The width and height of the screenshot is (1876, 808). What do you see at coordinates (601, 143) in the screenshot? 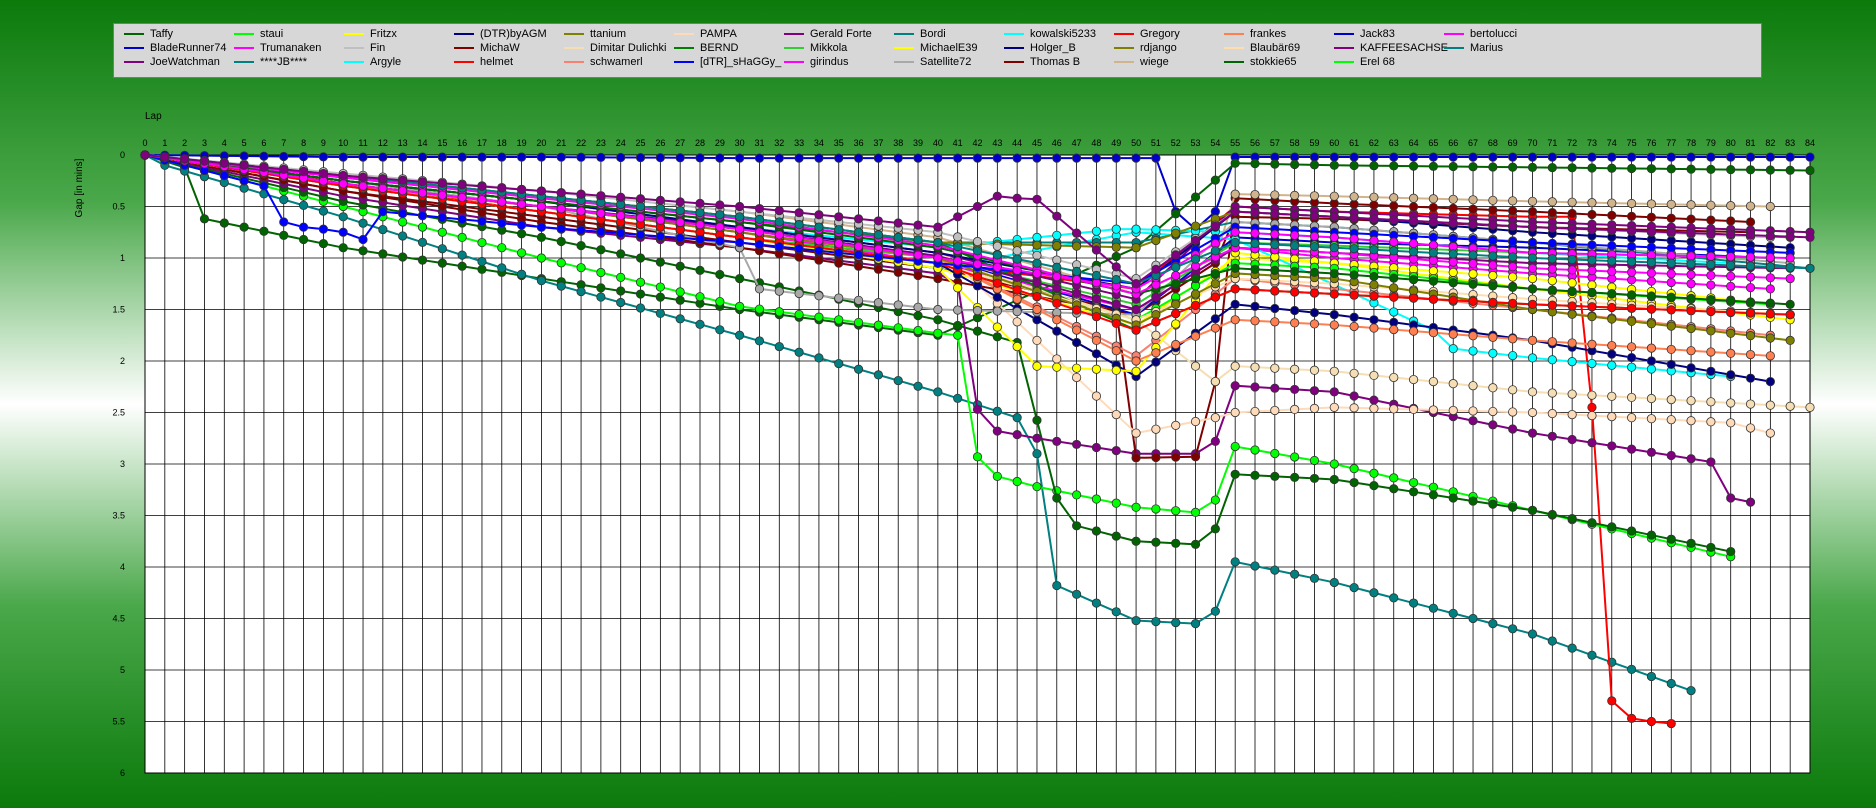
I see `x-tick-label: 23` at bounding box center [601, 143].